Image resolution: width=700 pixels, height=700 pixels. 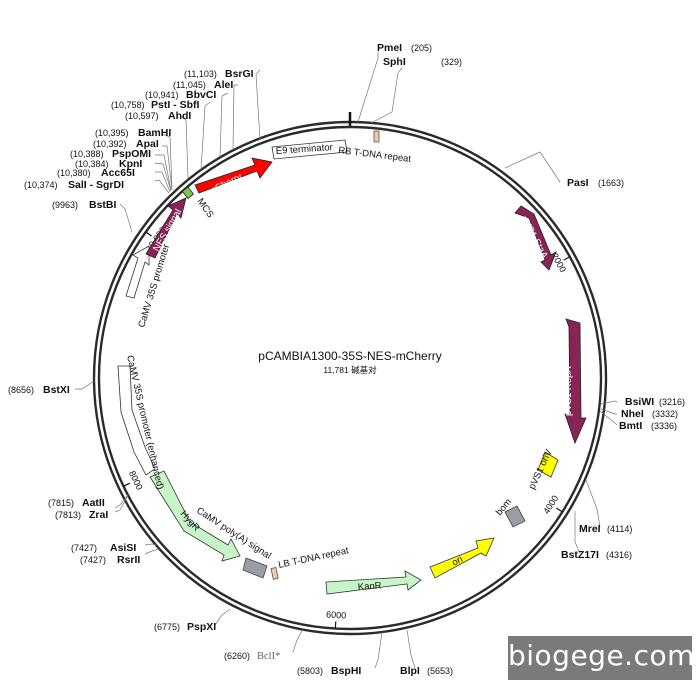 I want to click on scale-tick-label: 4000, so click(x=550, y=504).